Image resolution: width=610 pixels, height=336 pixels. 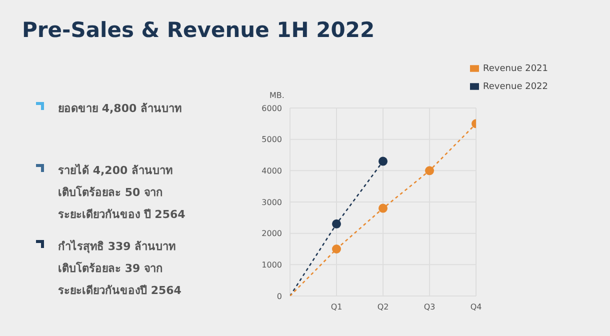 What do you see at coordinates (272, 265) in the screenshot?
I see `y-tick-label: 1000` at bounding box center [272, 265].